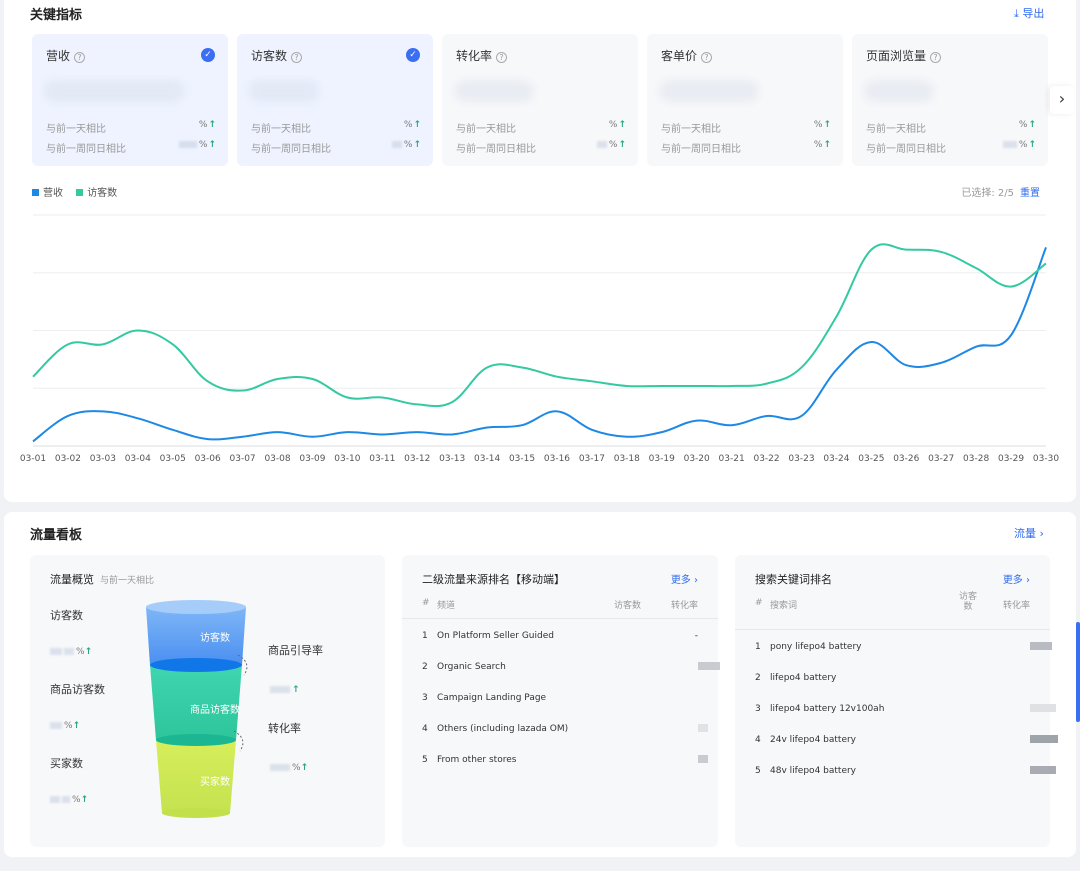 This screenshot has width=1080, height=871. What do you see at coordinates (697, 459) in the screenshot?
I see `x-tick-label: 03-20` at bounding box center [697, 459].